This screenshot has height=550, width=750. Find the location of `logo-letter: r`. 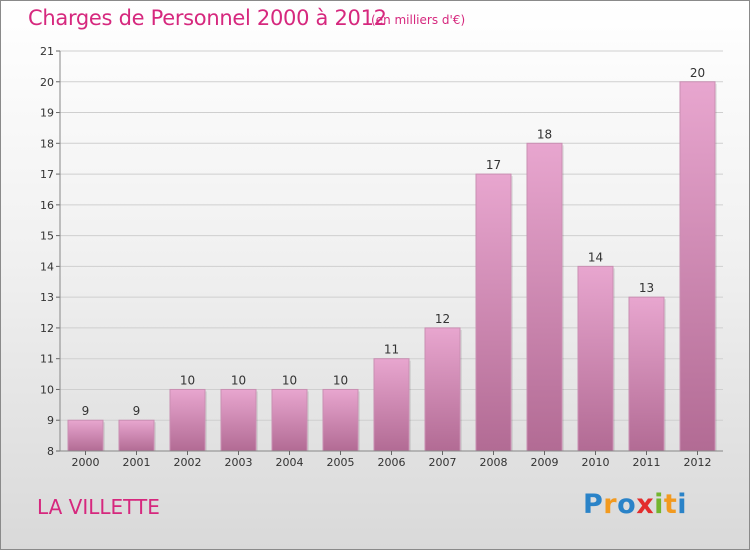

logo-letter: r is located at coordinates (610, 504).